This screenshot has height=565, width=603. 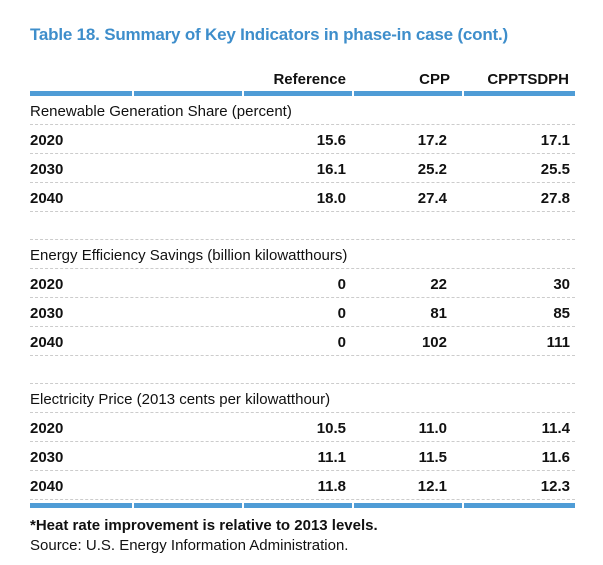 I want to click on value-cell: 18.0, so click(x=331, y=198).